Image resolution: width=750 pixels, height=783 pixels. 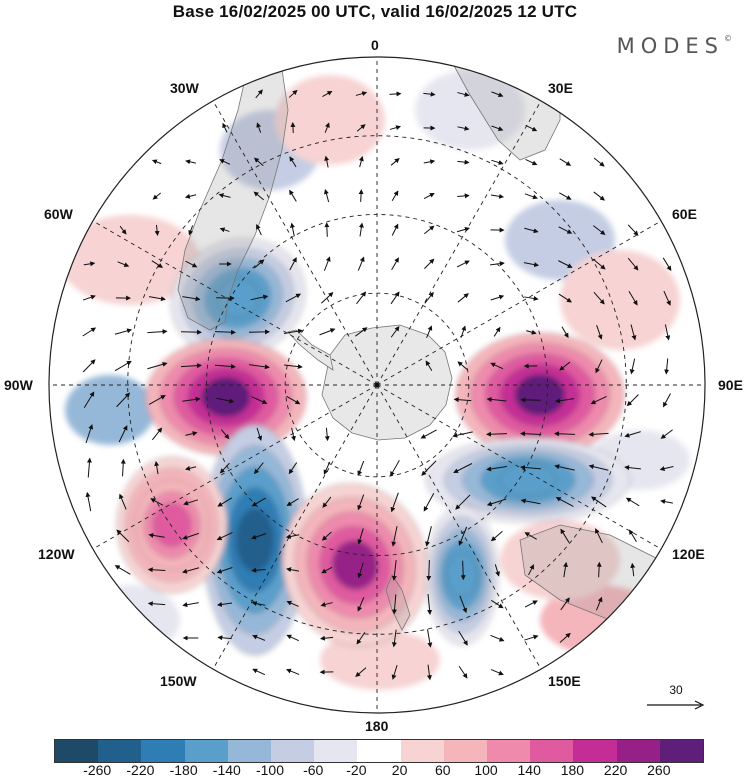 I want to click on new-zealand, so click(x=398, y=602).